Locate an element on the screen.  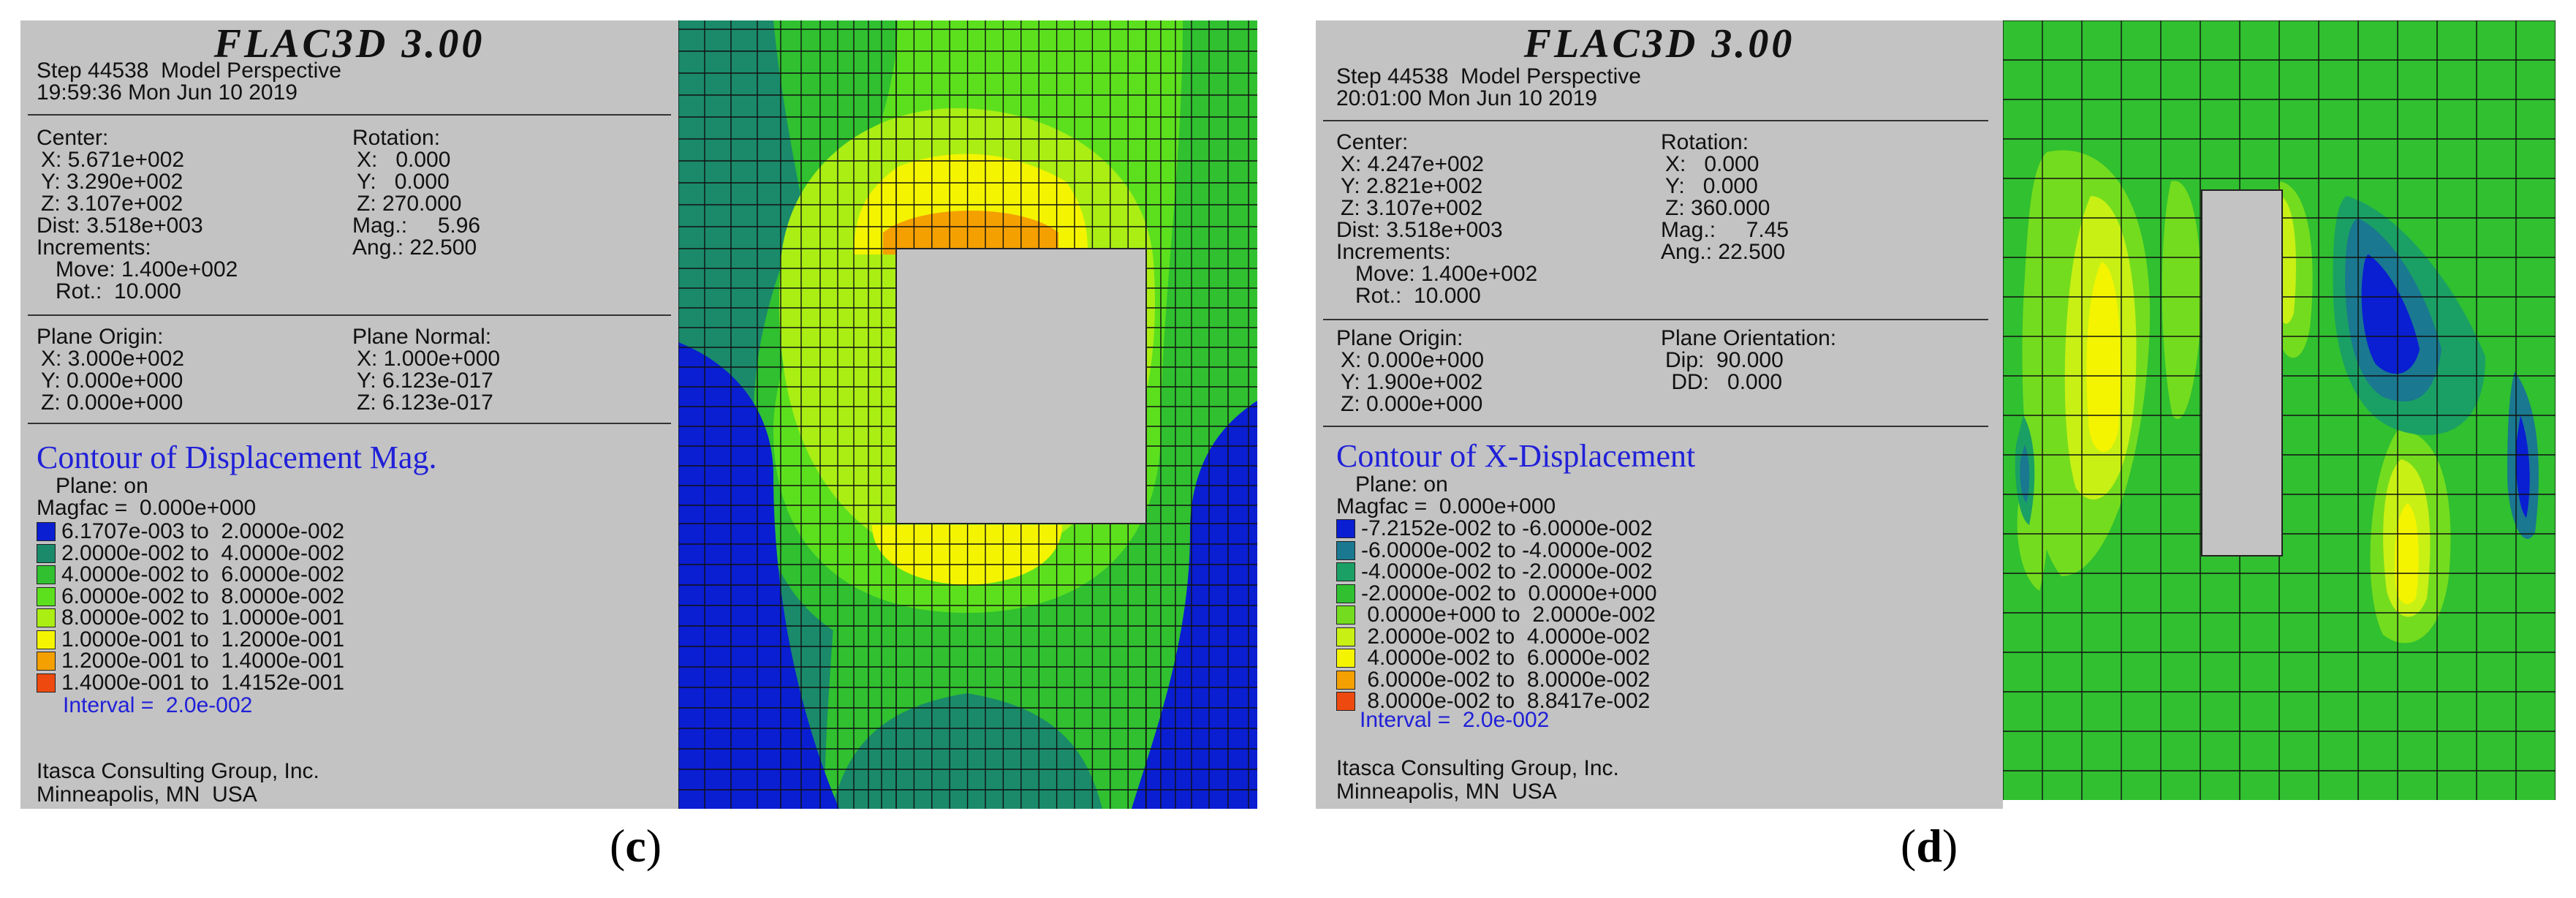
rotation-z: Z: 270.000 is located at coordinates (409, 204).